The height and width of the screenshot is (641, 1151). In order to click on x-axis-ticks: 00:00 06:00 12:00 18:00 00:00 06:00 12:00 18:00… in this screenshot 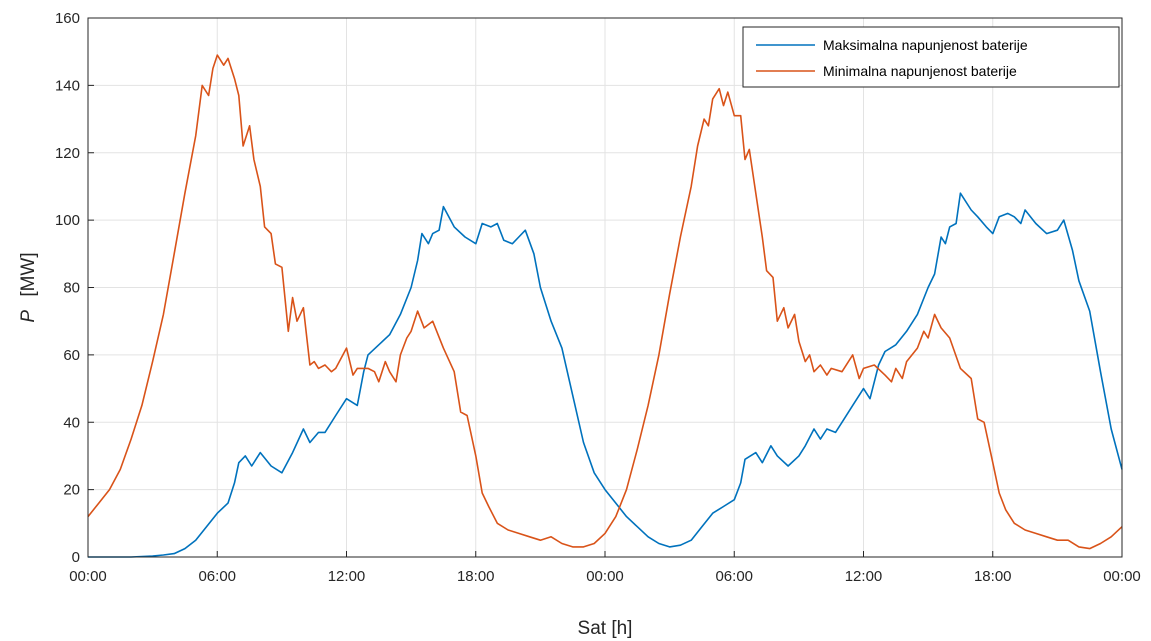, I will do `click(605, 568)`.